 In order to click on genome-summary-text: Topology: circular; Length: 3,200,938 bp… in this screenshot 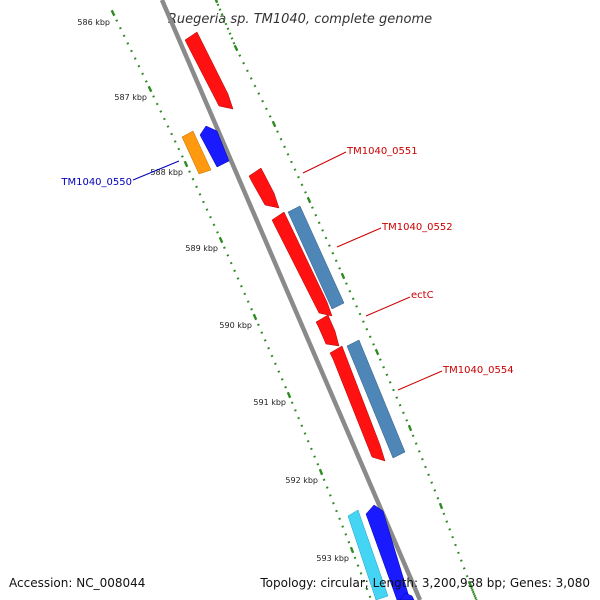, I will do `click(424, 583)`.